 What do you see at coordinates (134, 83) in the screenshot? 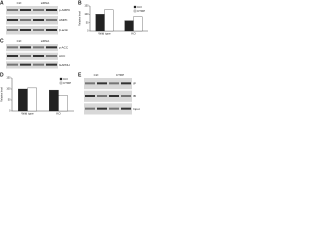
I see `row-label: IP` at bounding box center [134, 83].